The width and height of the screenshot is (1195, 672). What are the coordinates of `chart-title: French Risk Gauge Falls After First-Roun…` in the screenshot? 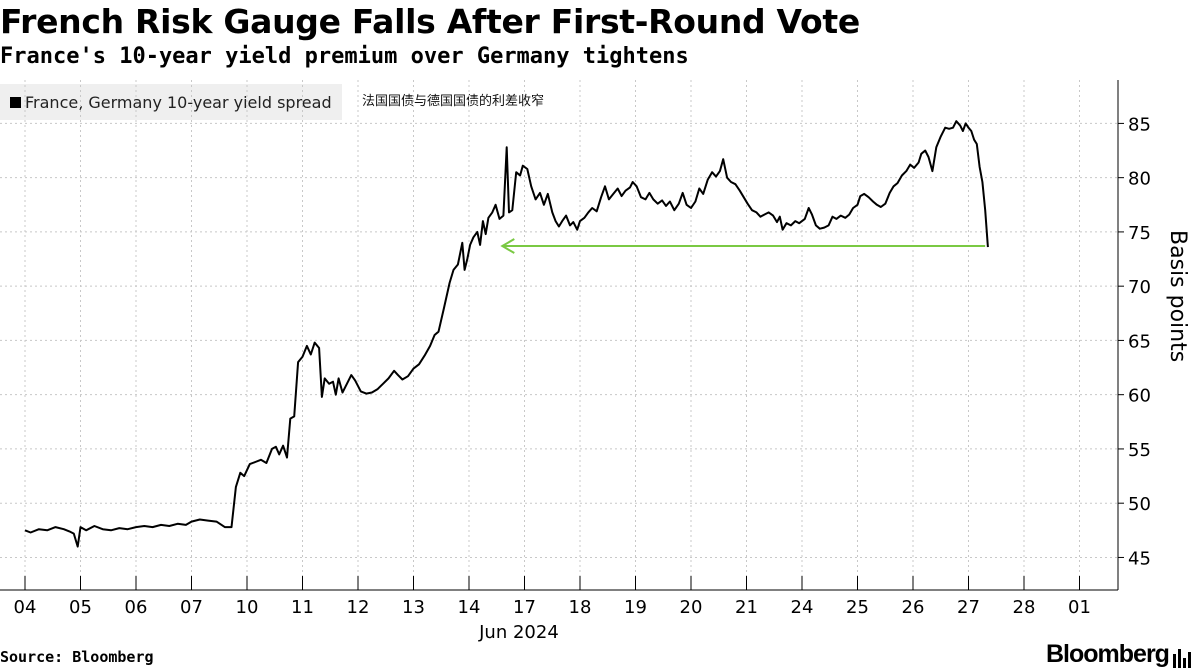 It's located at (430, 21).